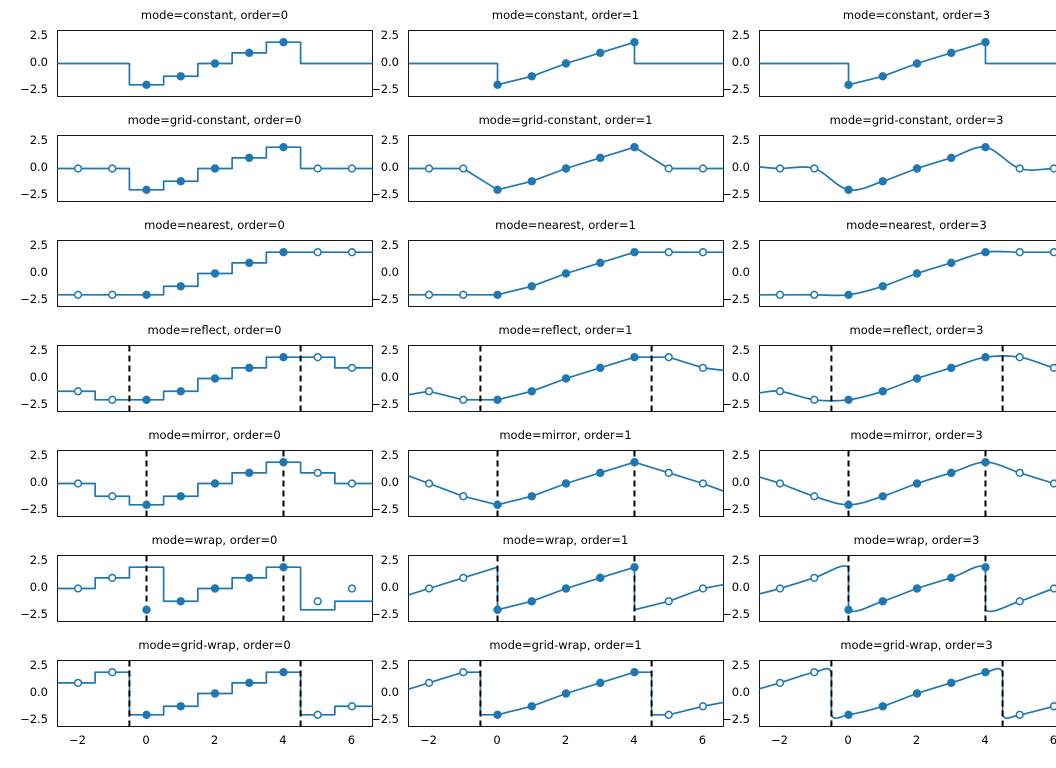 The width and height of the screenshot is (1056, 768). Describe the element at coordinates (916, 225) in the screenshot. I see `subplot-title: mode=nearest, order=3` at that location.